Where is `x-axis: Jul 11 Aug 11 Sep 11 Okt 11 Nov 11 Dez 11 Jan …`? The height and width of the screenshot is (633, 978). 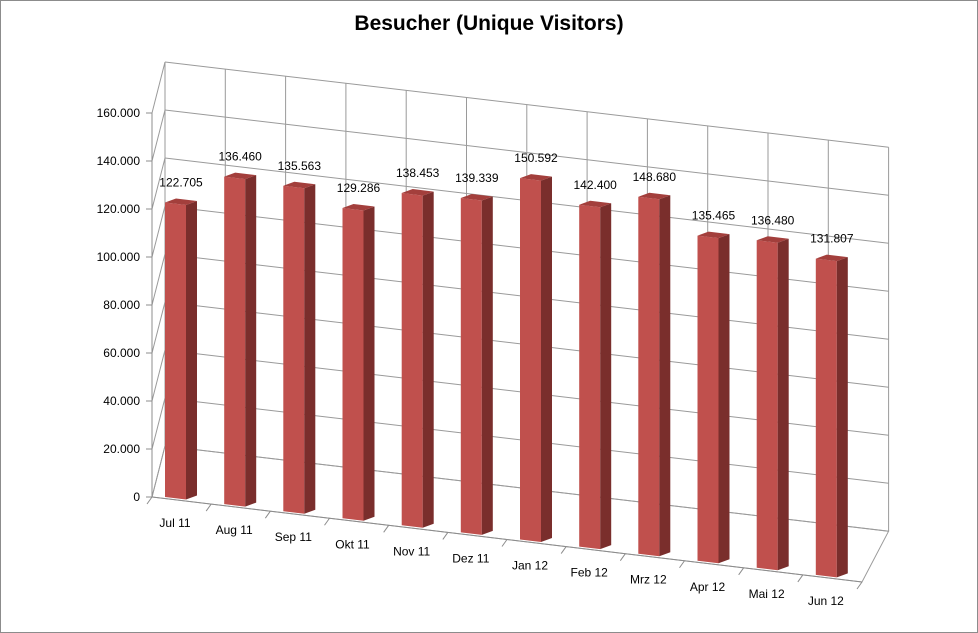
x-axis: Jul 11 Aug 11 Sep 11 Okt 11 Nov 11 Dez 11 Jan … is located at coordinates (504, 552).